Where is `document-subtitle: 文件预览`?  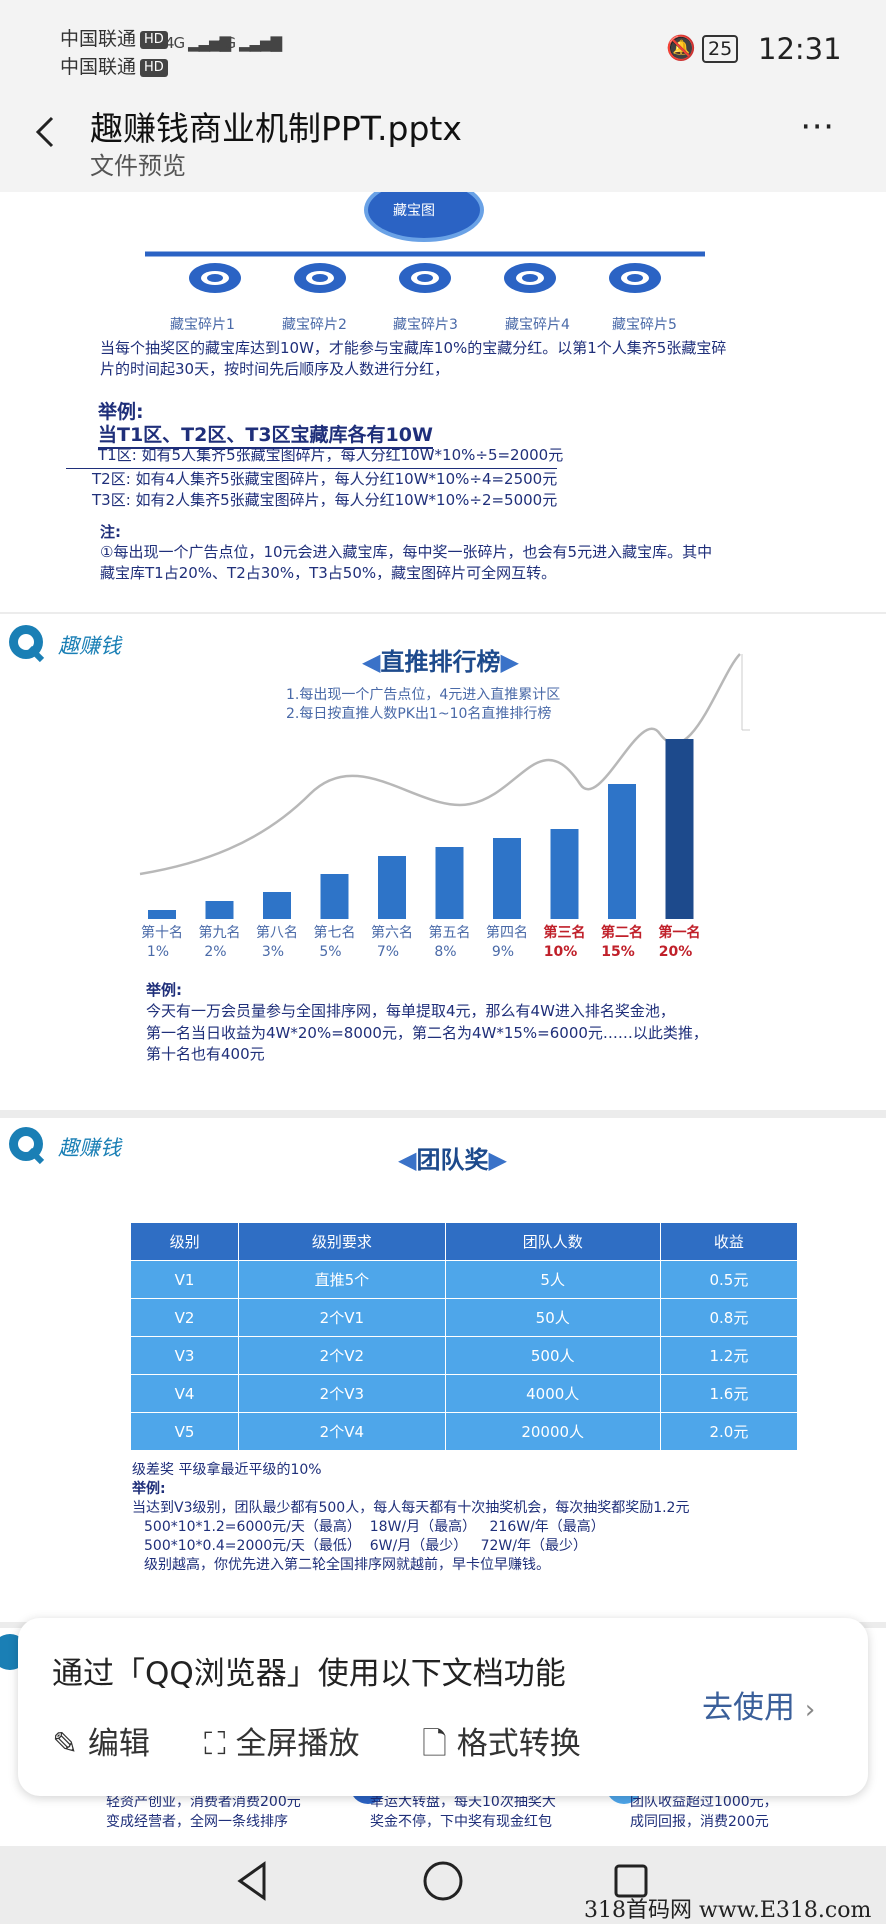 document-subtitle: 文件预览 is located at coordinates (138, 166).